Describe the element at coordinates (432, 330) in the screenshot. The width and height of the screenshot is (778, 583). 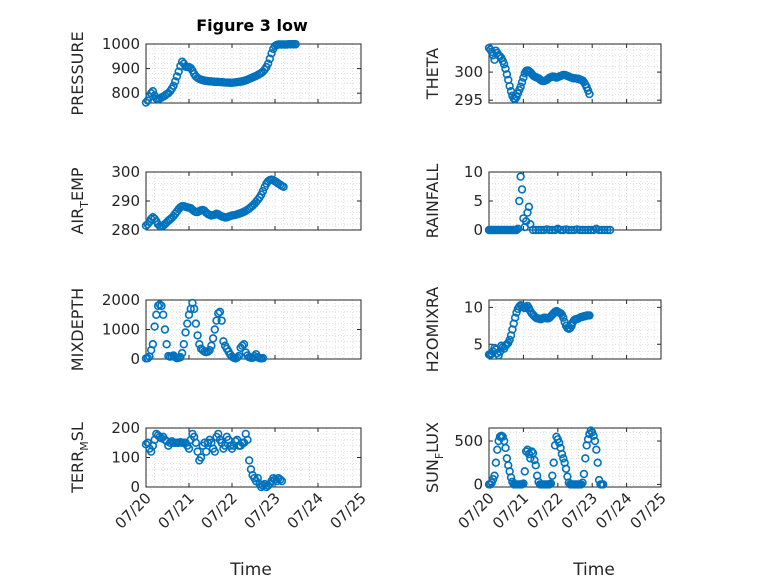
I see `y-axis-label: H2OMIXRA` at that location.